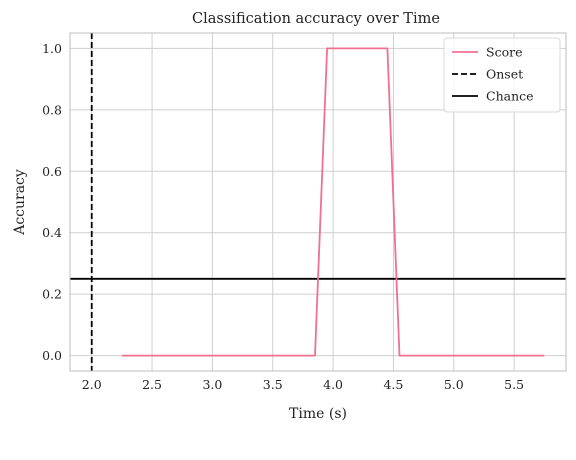 The width and height of the screenshot is (576, 460). I want to click on legend-label-onset: Onset, so click(504, 74).